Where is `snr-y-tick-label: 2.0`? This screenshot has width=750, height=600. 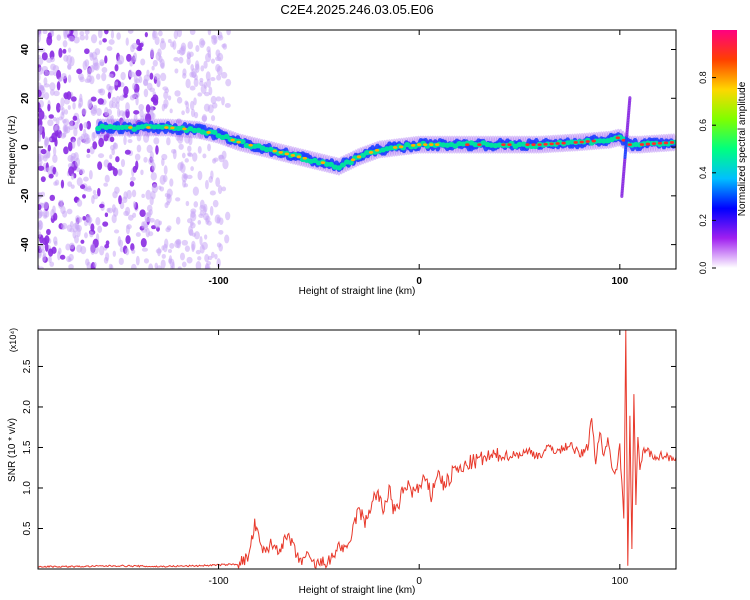
snr-y-tick-label: 2.0 is located at coordinates (27, 407).